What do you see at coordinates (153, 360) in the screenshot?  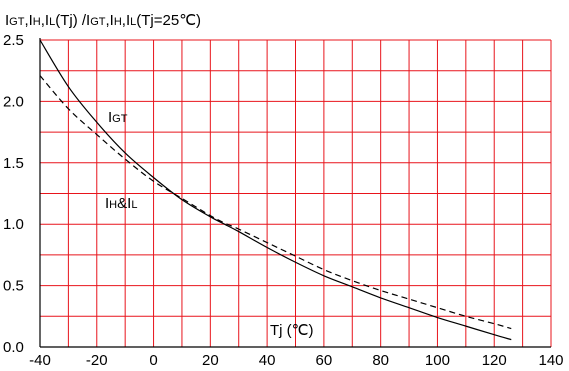 I see `x-tick-label: 0` at bounding box center [153, 360].